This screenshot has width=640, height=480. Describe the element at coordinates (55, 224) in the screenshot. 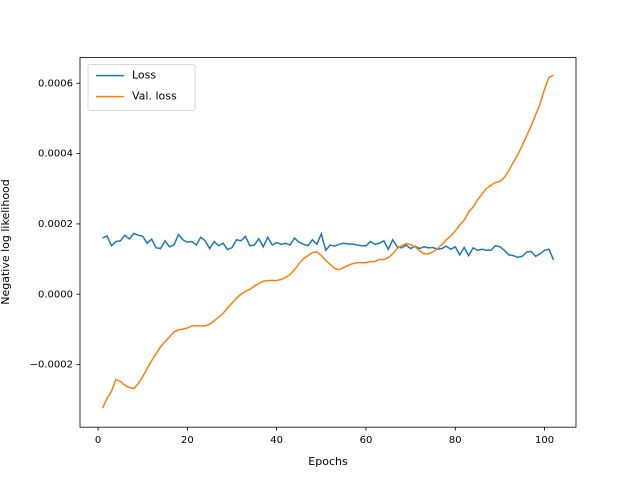

I see `y-tick-label: 0.0002` at that location.